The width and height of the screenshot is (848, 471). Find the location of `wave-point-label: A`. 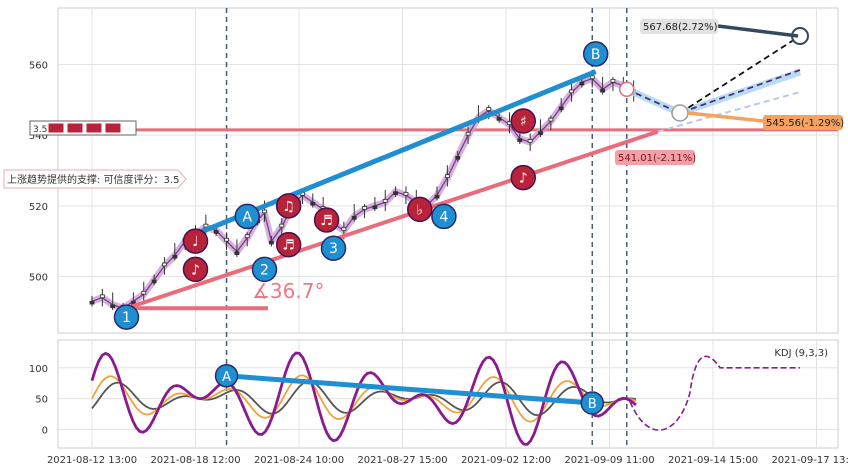

wave-point-label: A is located at coordinates (247, 217).